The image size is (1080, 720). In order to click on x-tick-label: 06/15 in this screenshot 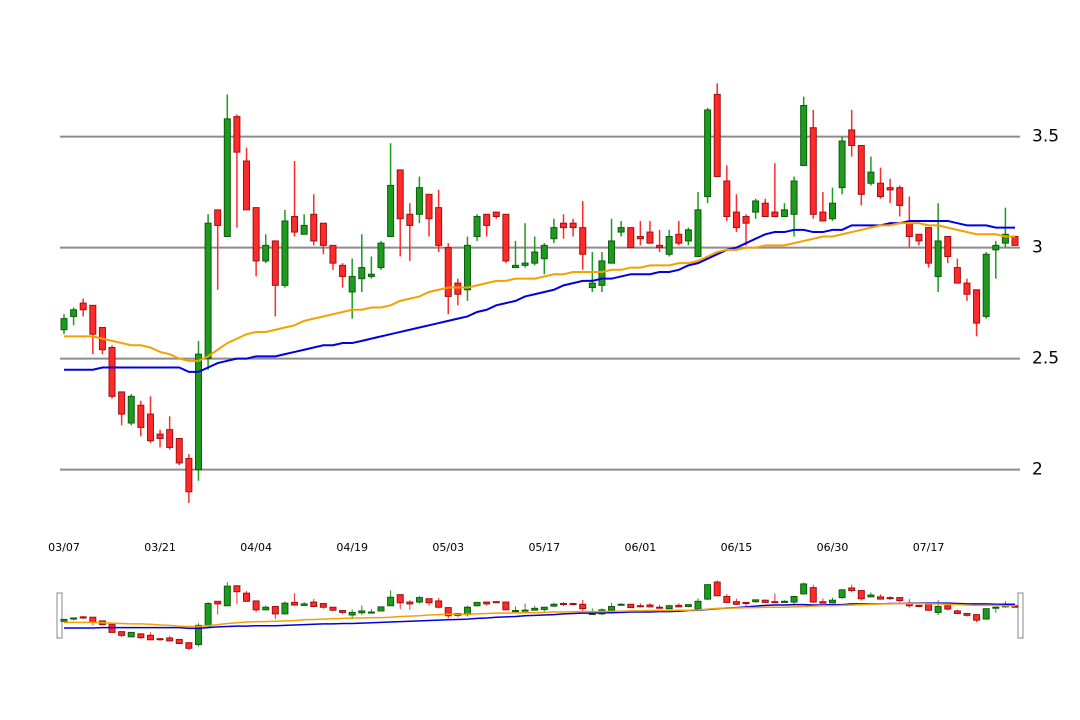, I will do `click(737, 547)`.